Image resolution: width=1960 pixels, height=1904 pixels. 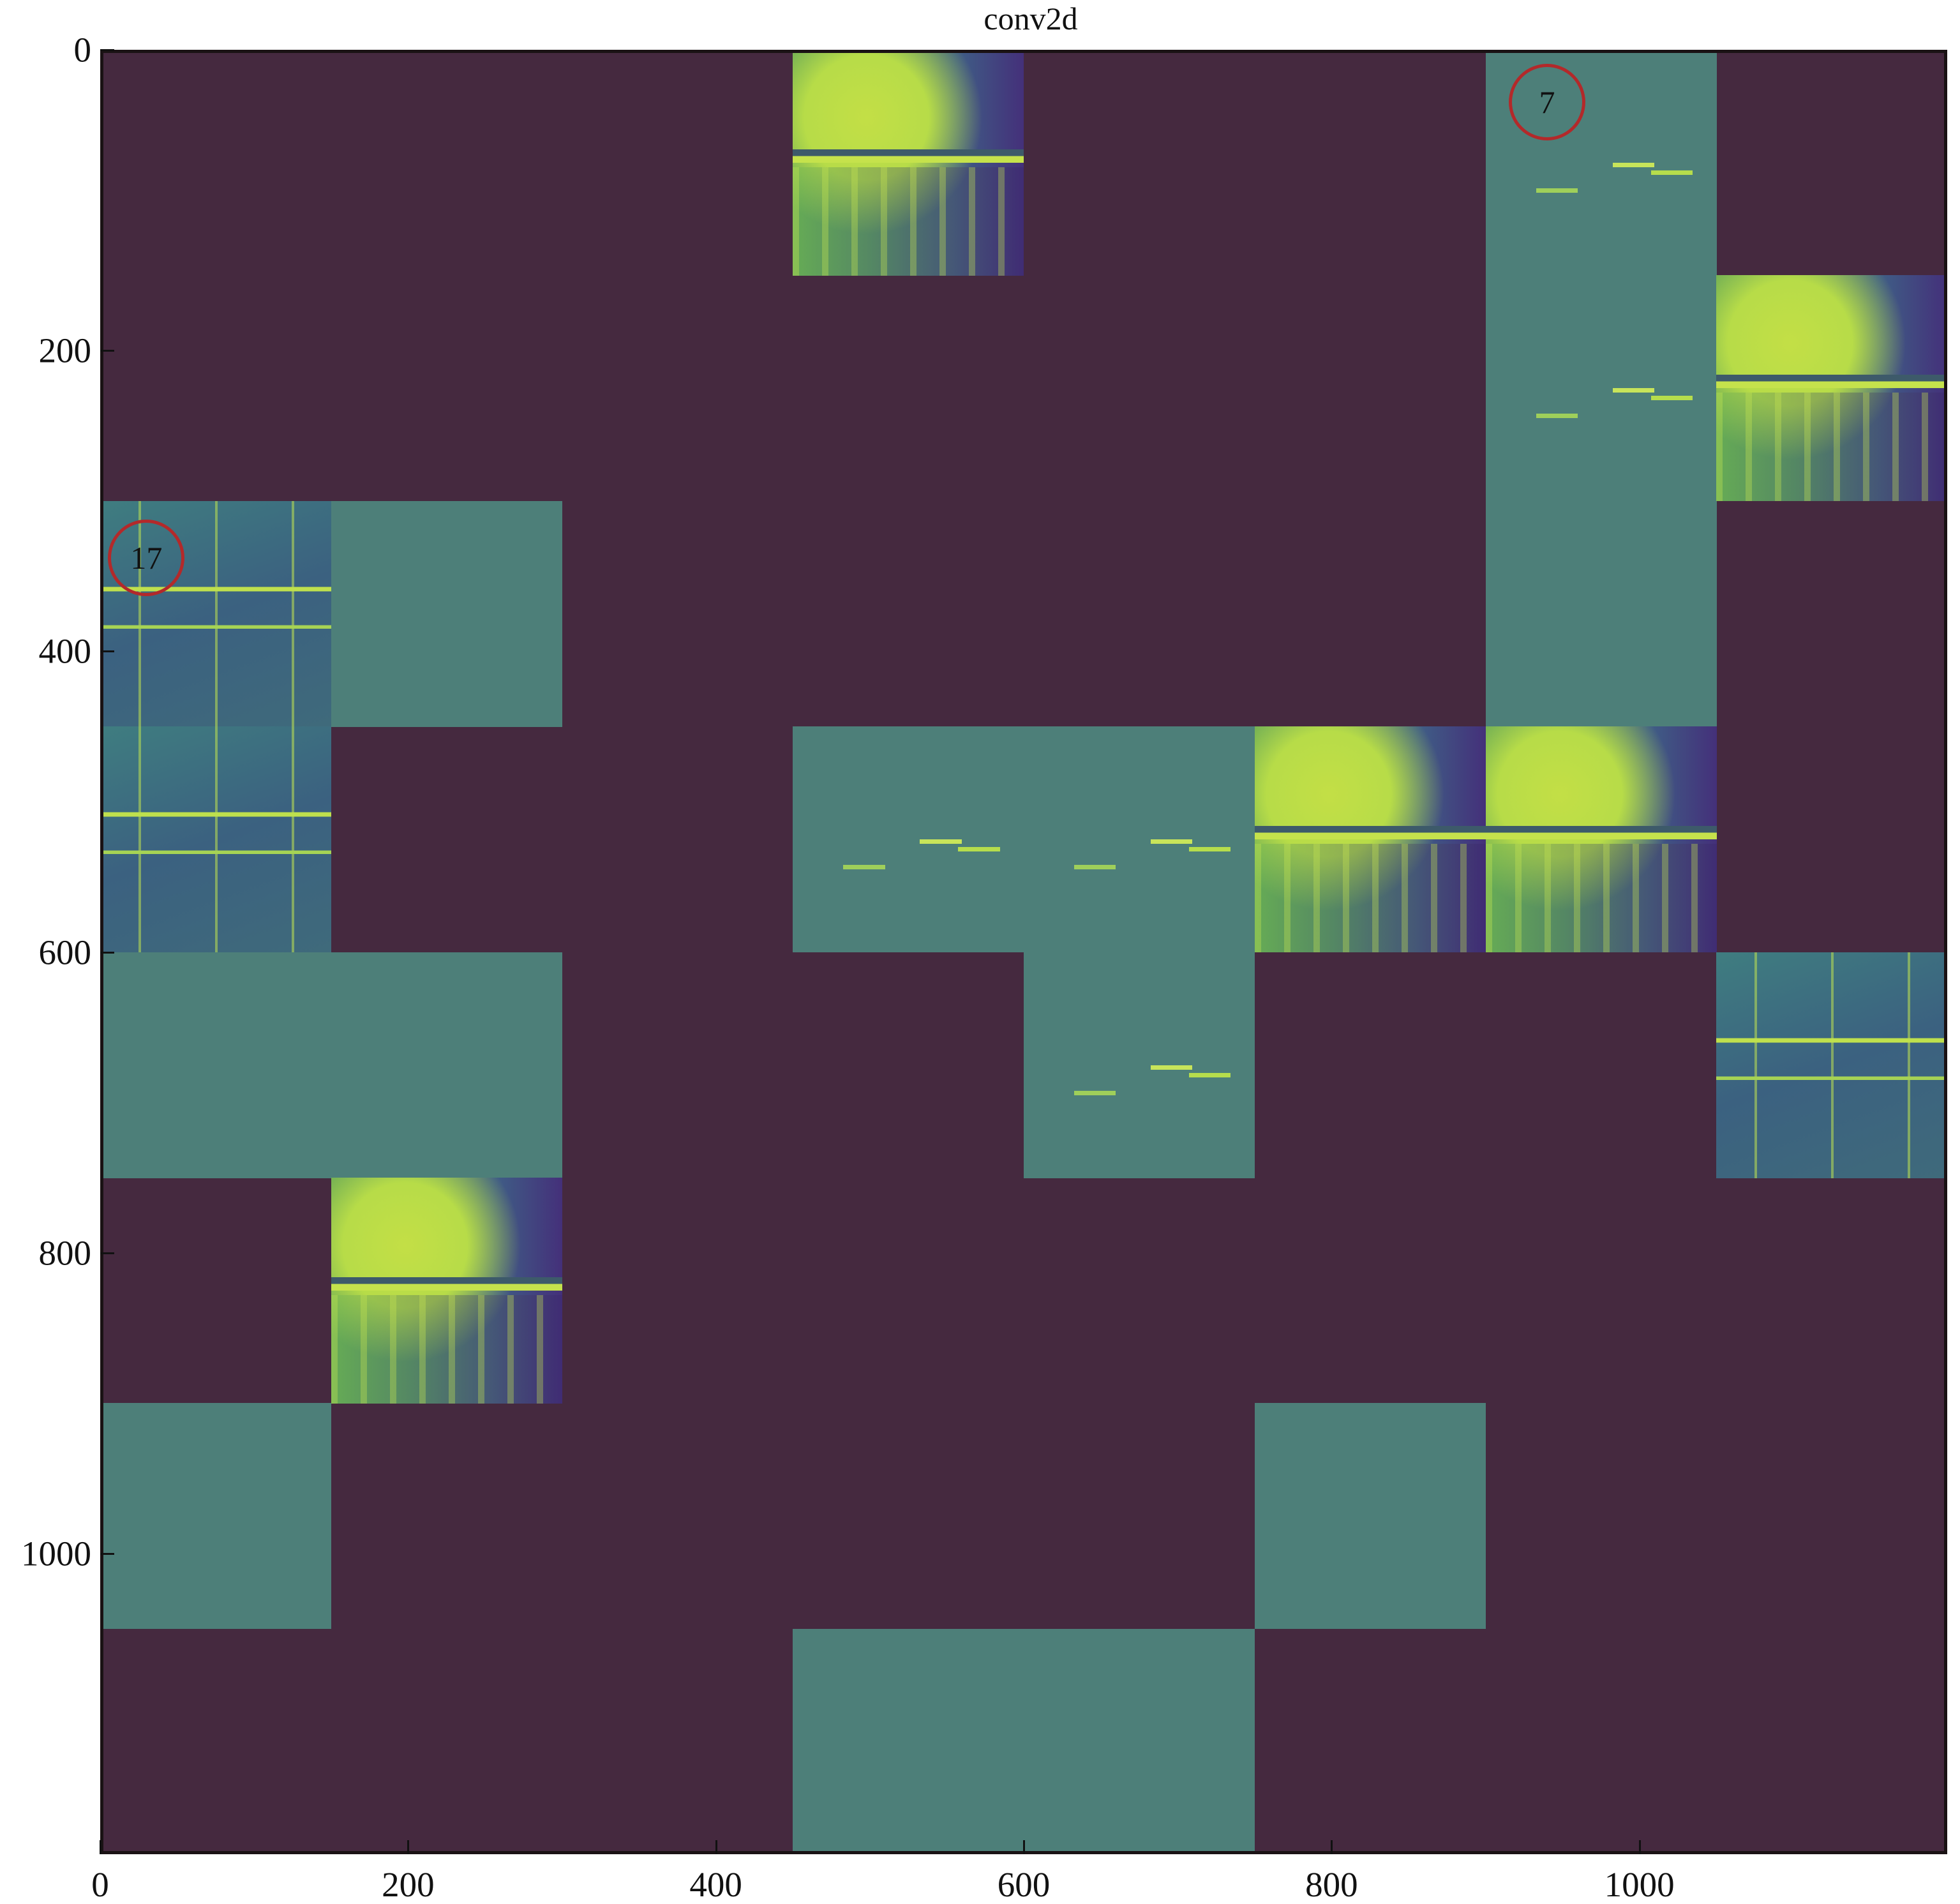 I want to click on x-tick-label: 600, so click(x=1024, y=1884).